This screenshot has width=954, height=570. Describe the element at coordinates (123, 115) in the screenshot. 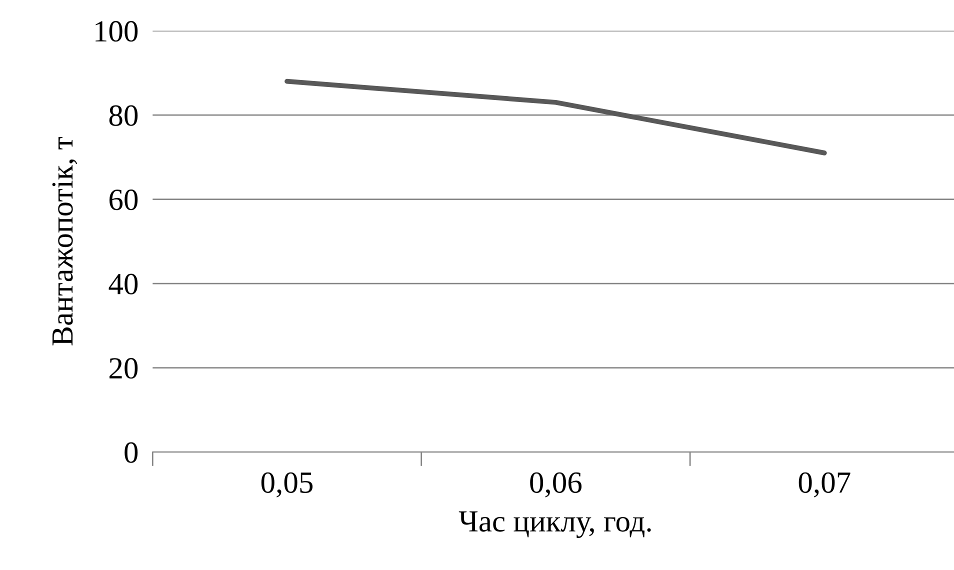

I see `y-tick-label: 80` at that location.